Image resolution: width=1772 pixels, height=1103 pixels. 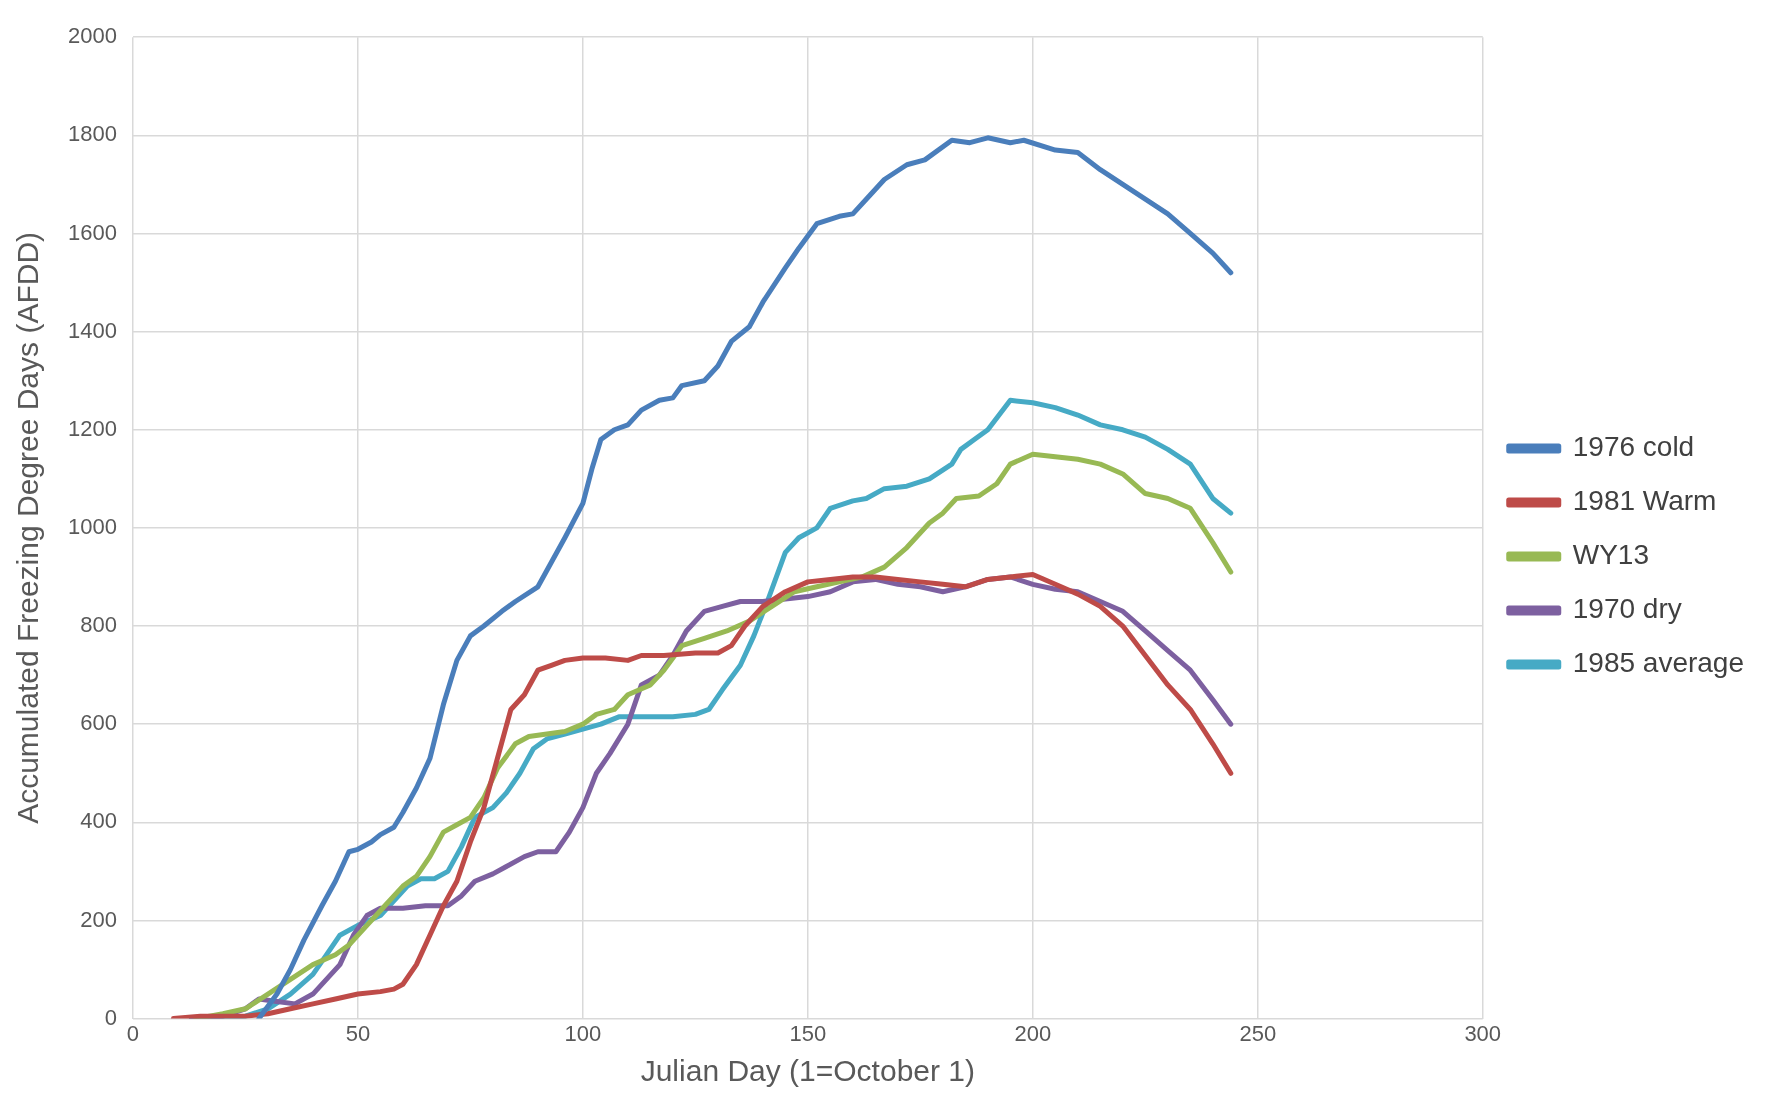 What do you see at coordinates (92, 526) in the screenshot?
I see `y-tick-label: 1000` at bounding box center [92, 526].